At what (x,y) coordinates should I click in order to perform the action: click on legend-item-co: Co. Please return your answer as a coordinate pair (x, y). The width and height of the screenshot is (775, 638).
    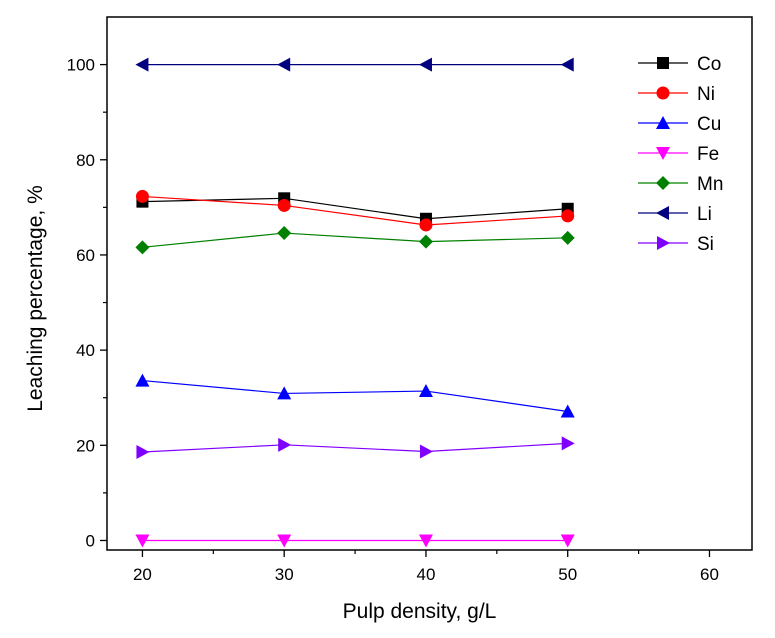
    Looking at the image, I should click on (679, 64).